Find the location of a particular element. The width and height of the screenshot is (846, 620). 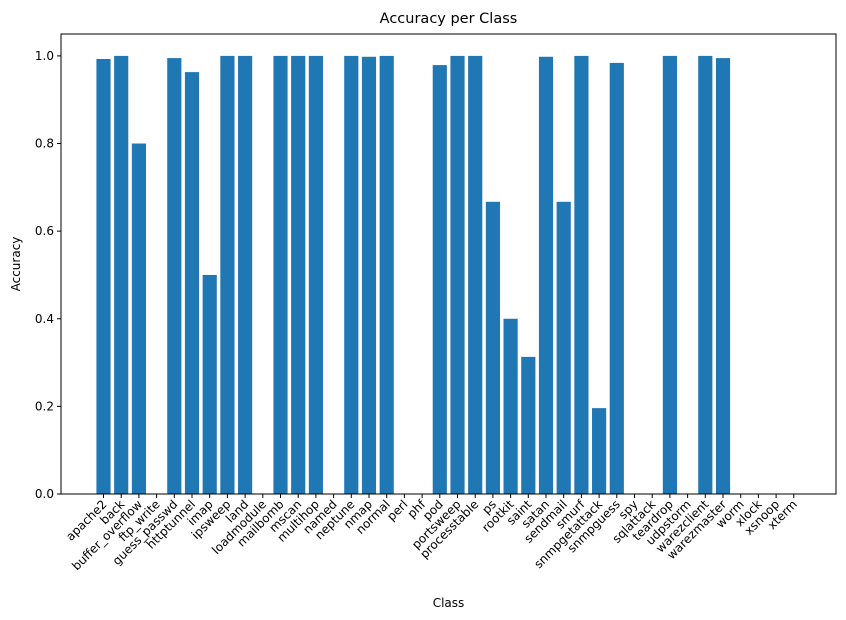

bar-warezmaster is located at coordinates (723, 276).